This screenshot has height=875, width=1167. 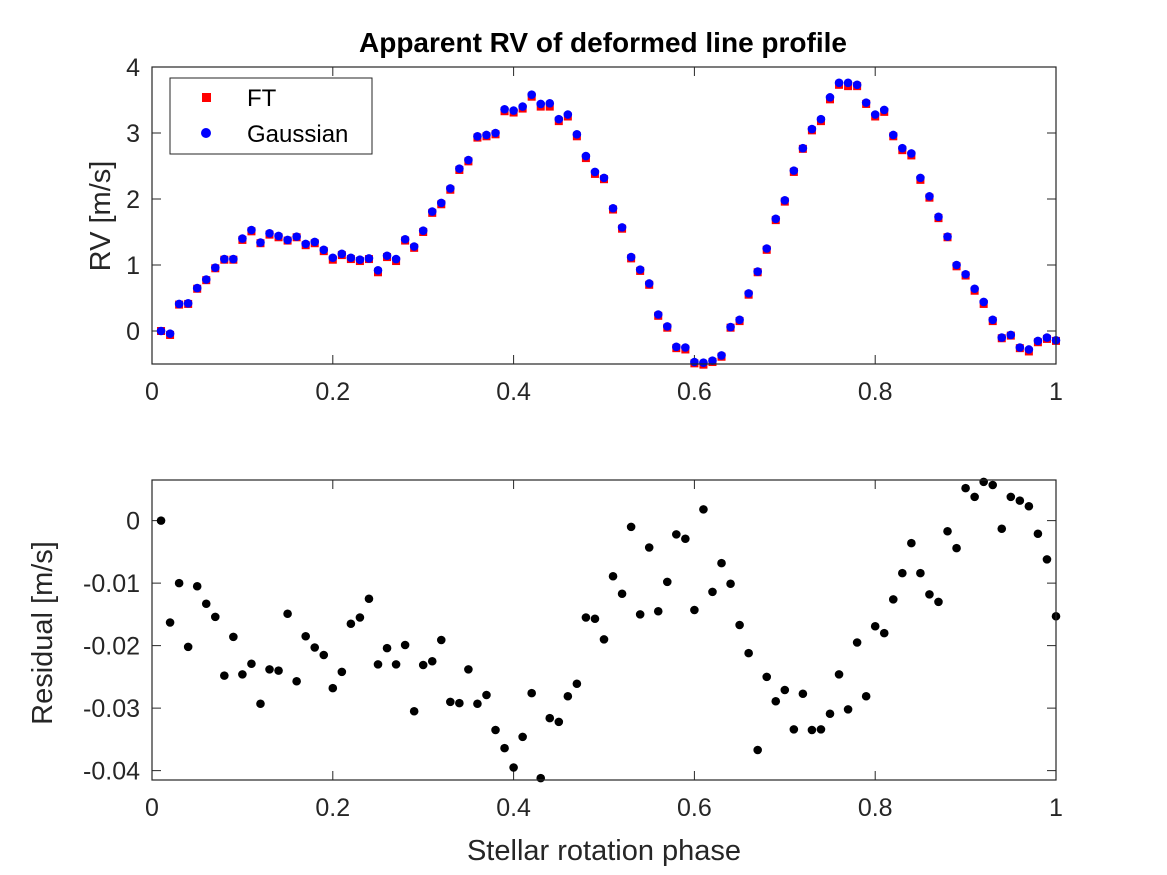 What do you see at coordinates (133, 332) in the screenshot?
I see `rv-y-tick-label: 0` at bounding box center [133, 332].